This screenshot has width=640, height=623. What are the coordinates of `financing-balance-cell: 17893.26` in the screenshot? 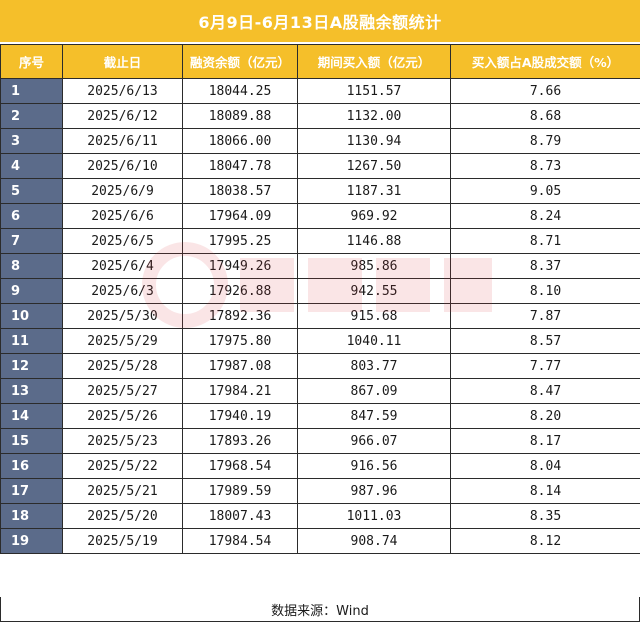 It's located at (240, 441).